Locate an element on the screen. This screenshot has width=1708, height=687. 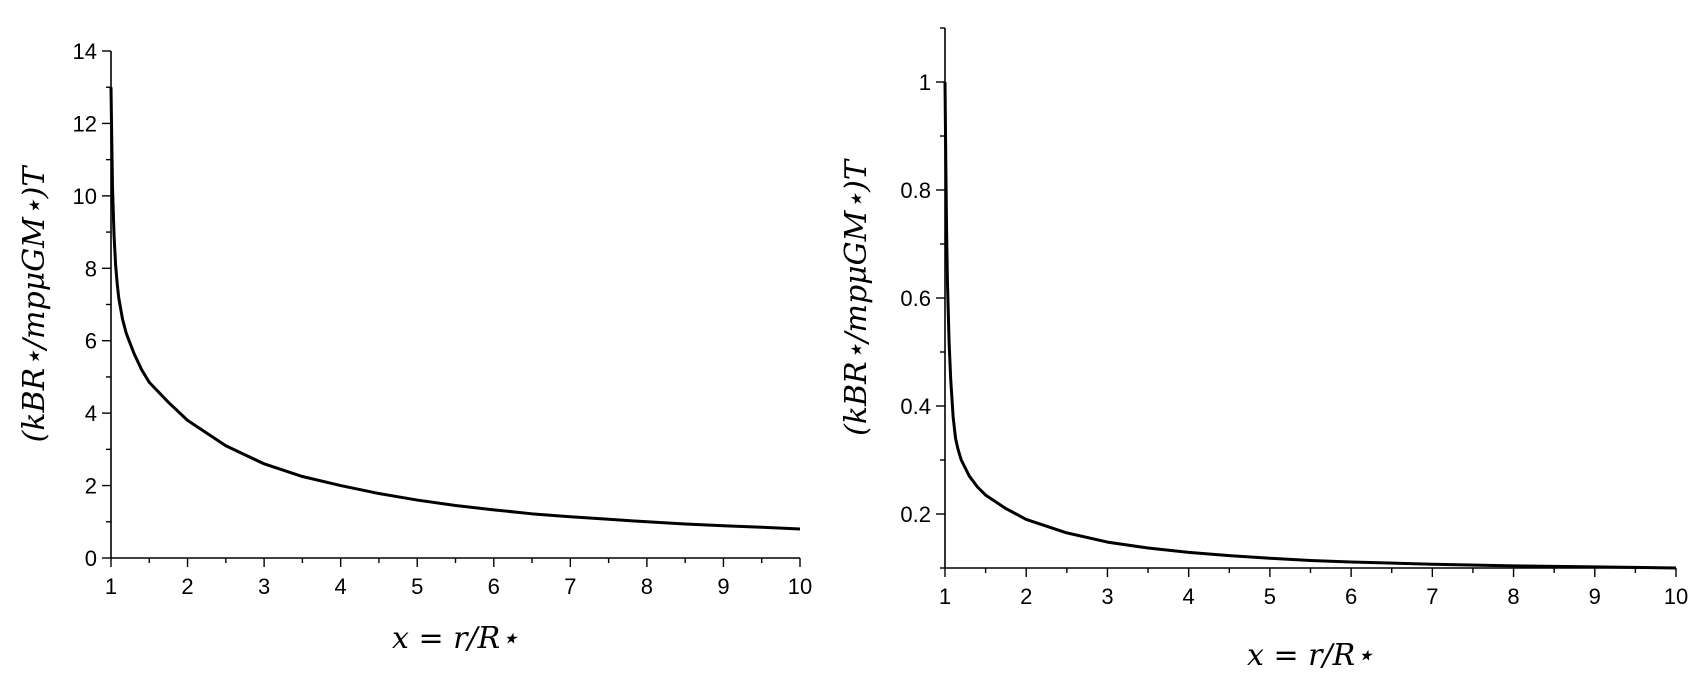
y-tick-label: 10 is located at coordinates (85, 196).